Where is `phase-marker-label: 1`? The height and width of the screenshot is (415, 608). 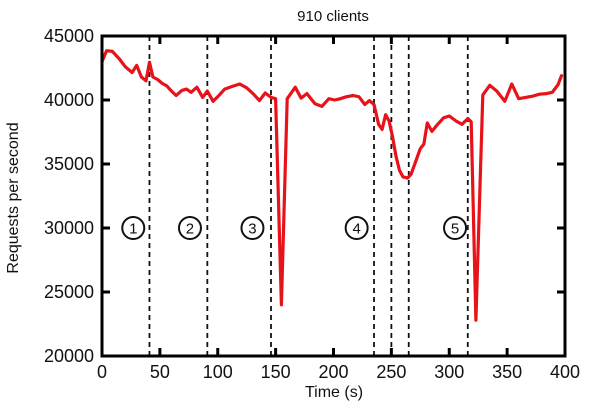
phase-marker-label: 1 is located at coordinates (133, 229).